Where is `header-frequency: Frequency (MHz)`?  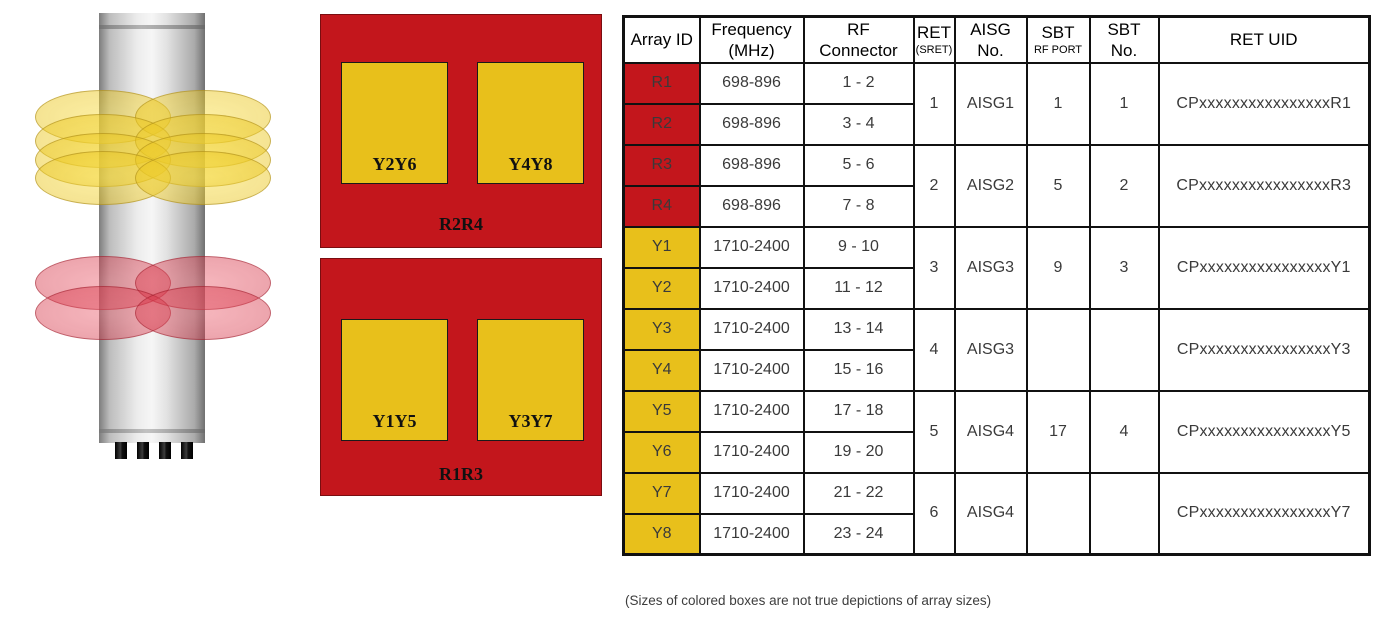 header-frequency: Frequency (MHz) is located at coordinates (751, 39).